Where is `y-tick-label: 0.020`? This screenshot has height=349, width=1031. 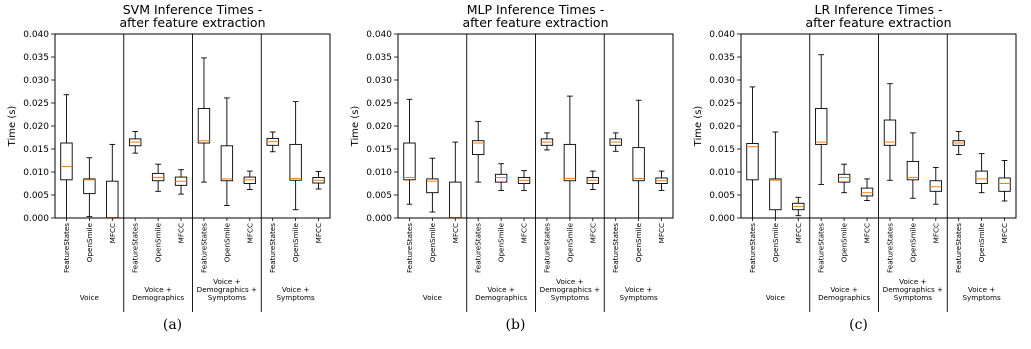 y-tick-label: 0.020 is located at coordinates (722, 127).